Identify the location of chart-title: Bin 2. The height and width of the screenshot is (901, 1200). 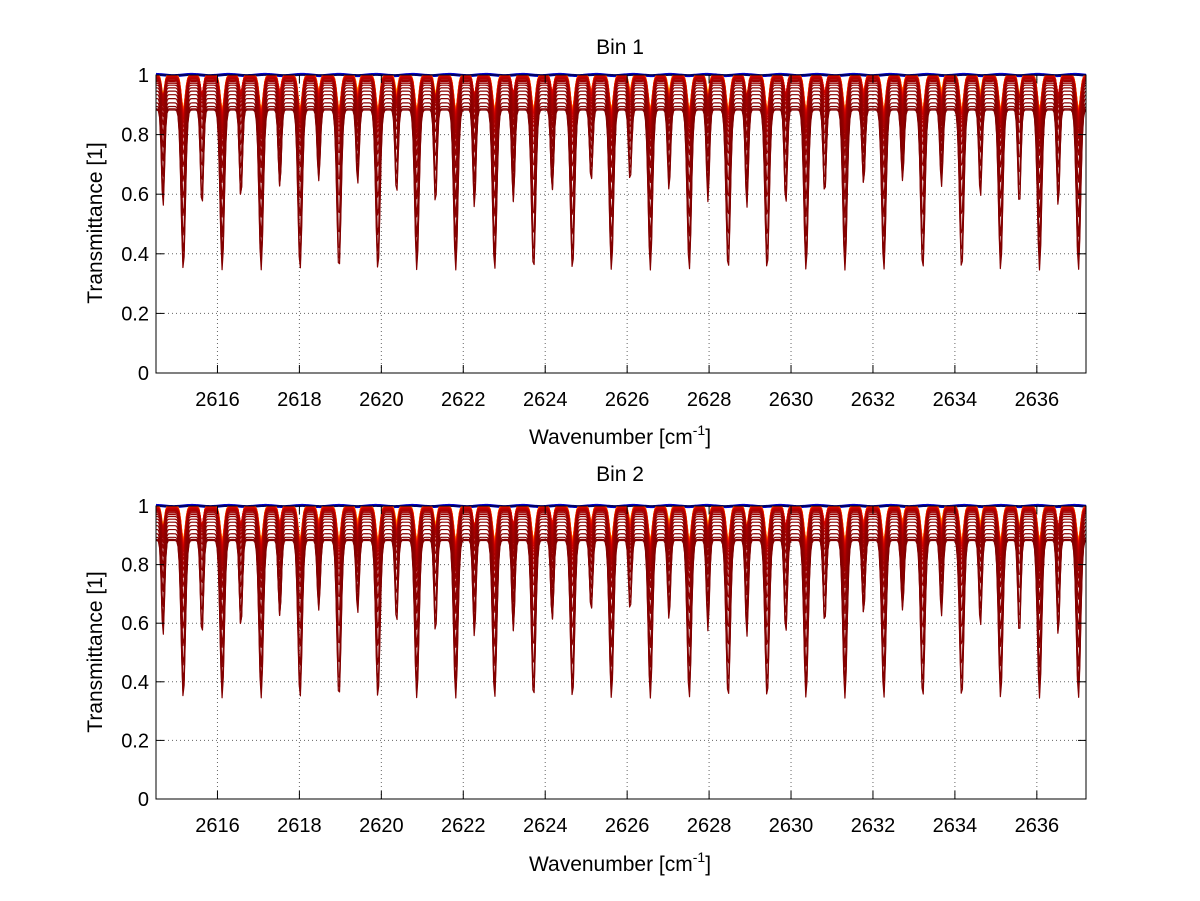
(620, 474).